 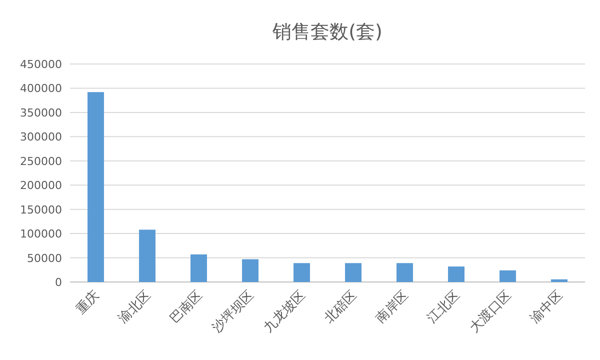 What do you see at coordinates (41, 234) in the screenshot?
I see `y-tick-label: 100000` at bounding box center [41, 234].